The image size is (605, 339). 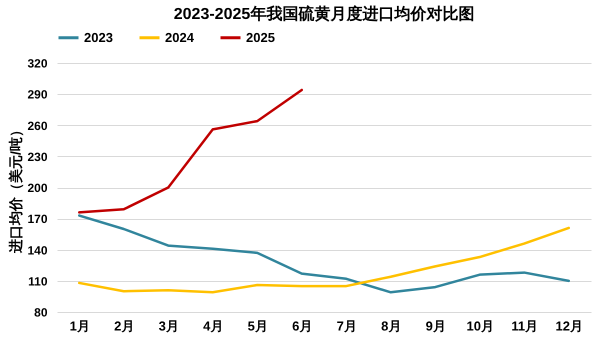 I want to click on y-tick-label: 80, so click(x=41, y=313).